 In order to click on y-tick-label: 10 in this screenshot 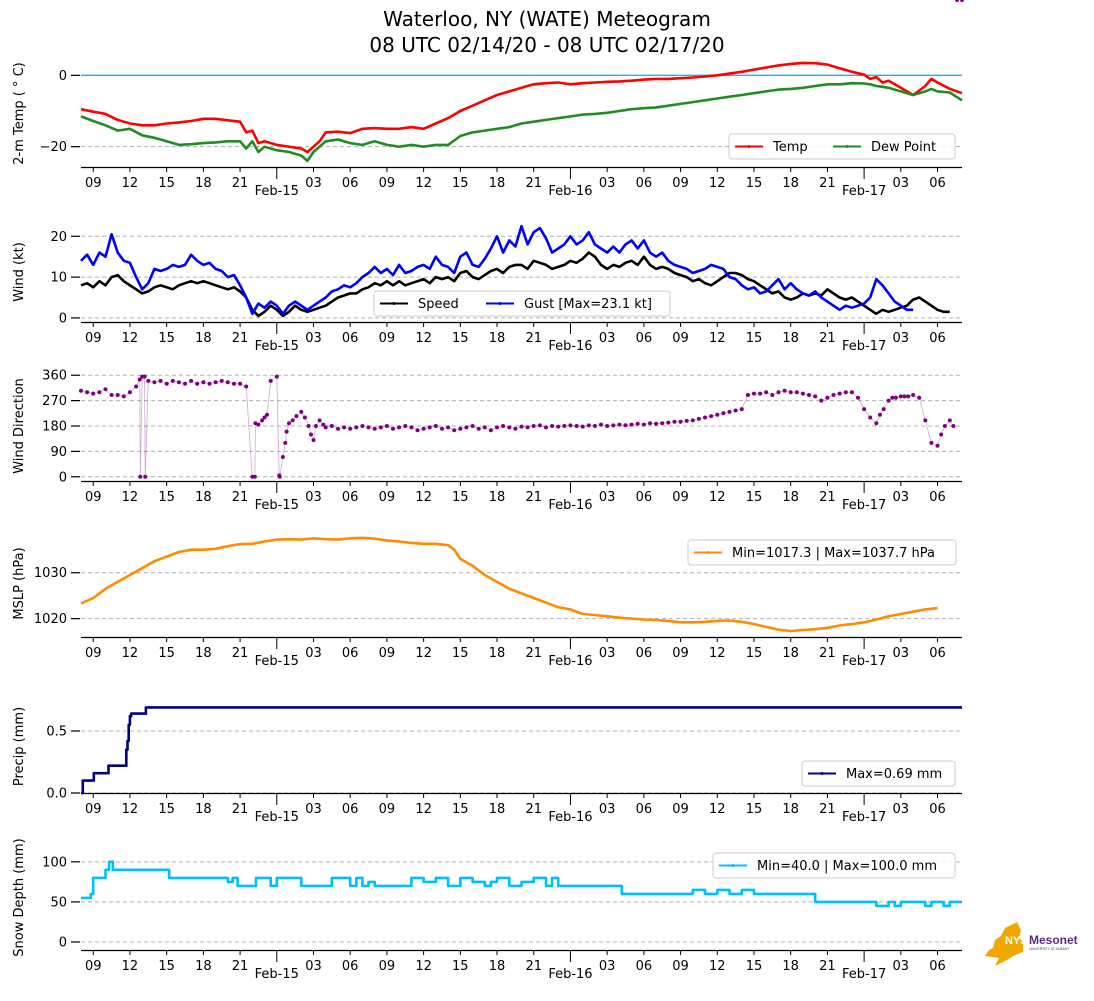, I will do `click(58, 278)`.